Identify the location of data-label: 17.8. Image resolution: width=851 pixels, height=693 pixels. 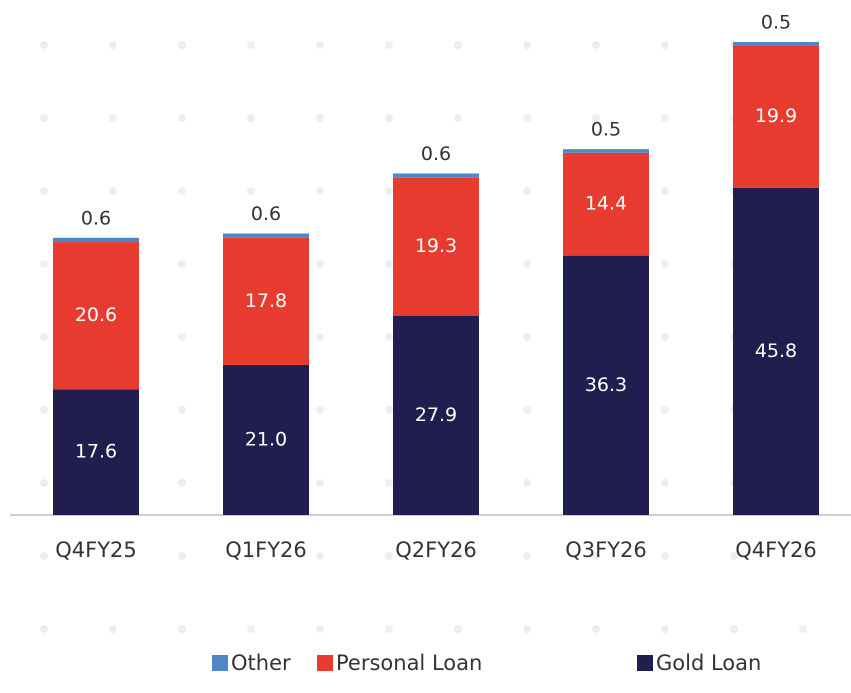
(266, 301).